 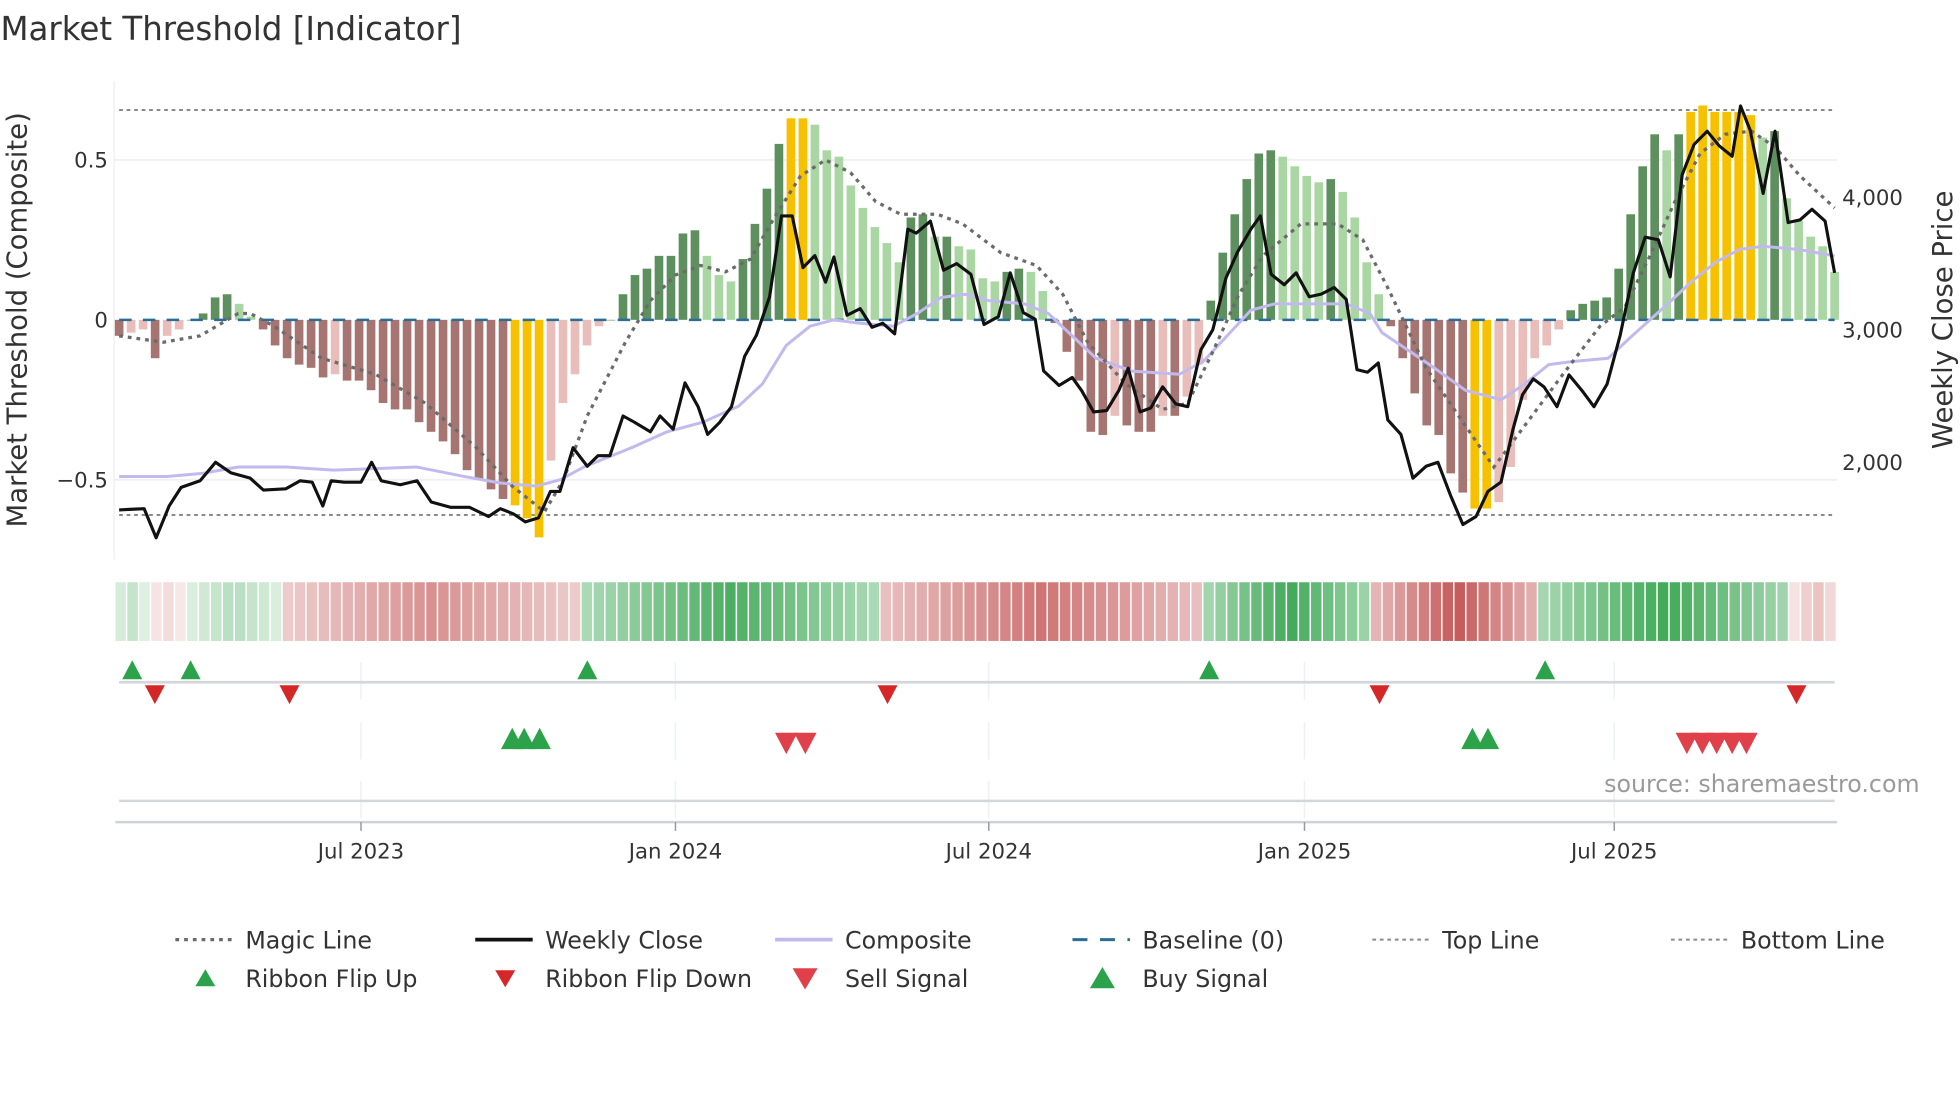 What do you see at coordinates (1872, 331) in the screenshot?
I see `right-axis-ticks: 4,000 3,000 2,000` at bounding box center [1872, 331].